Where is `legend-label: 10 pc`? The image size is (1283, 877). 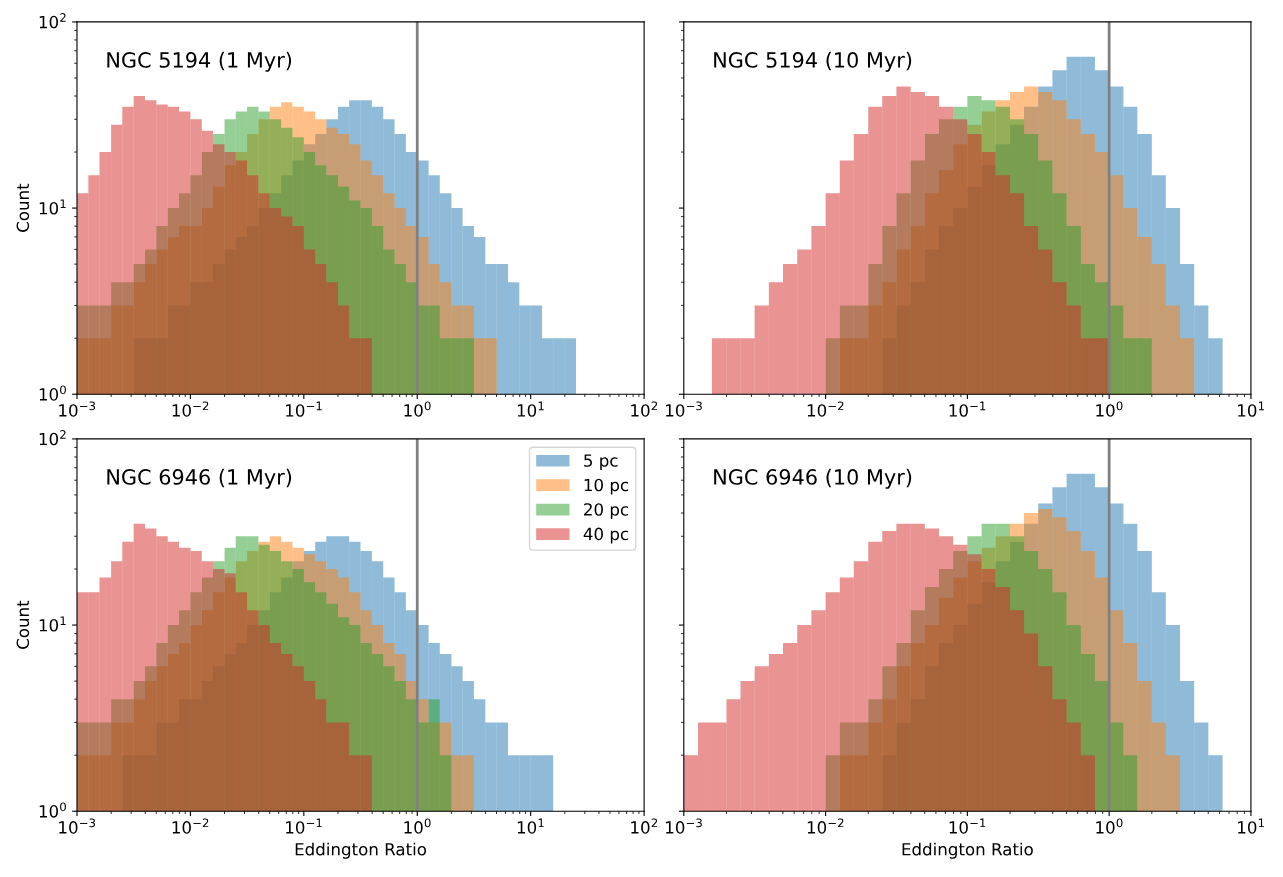 legend-label: 10 pc is located at coordinates (606, 486).